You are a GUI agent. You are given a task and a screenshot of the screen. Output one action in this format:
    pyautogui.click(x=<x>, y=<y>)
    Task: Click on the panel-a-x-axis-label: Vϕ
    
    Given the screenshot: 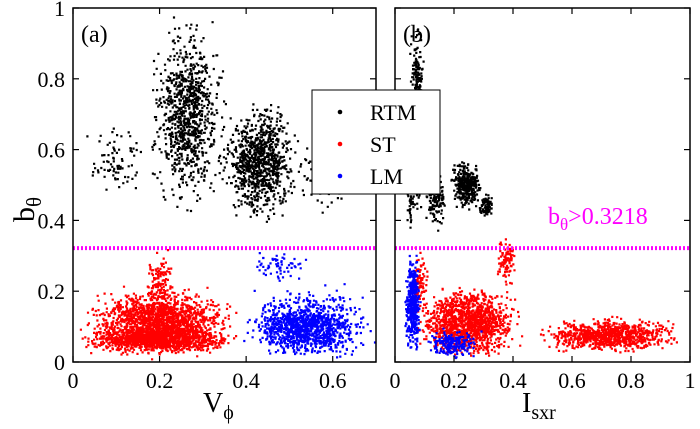 What is the action you would take?
    pyautogui.click(x=218, y=406)
    